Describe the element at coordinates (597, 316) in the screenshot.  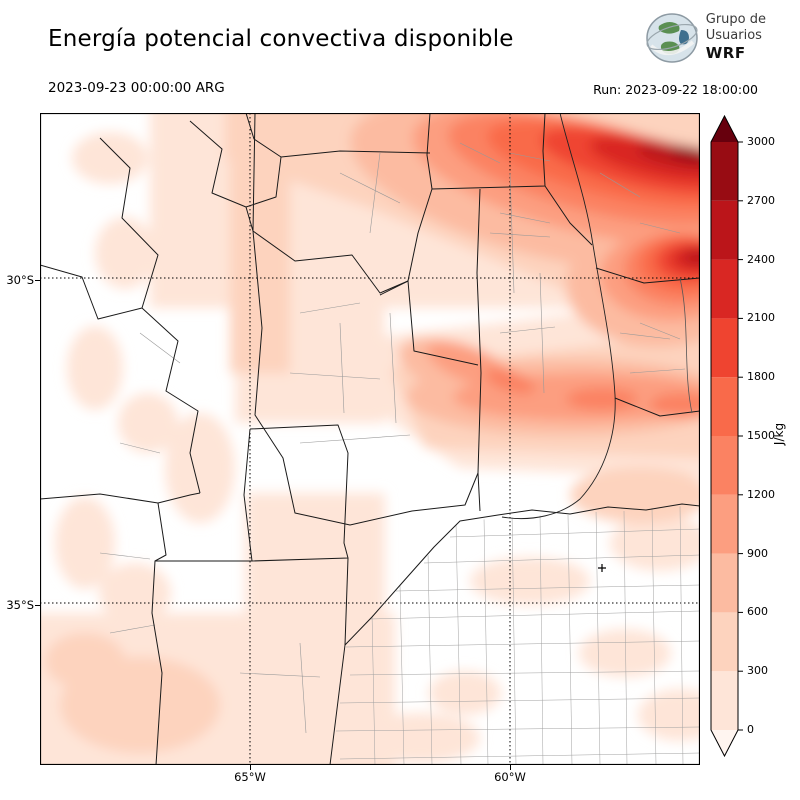
I see `river-lines` at that location.